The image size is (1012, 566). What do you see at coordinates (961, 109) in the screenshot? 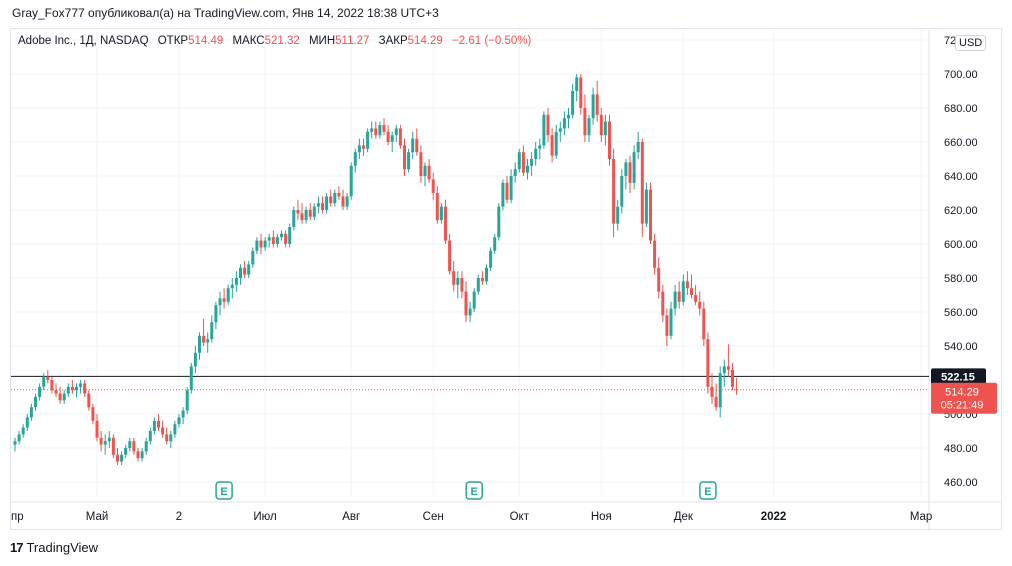
I see `y-tick-label: 680.00` at bounding box center [961, 109].